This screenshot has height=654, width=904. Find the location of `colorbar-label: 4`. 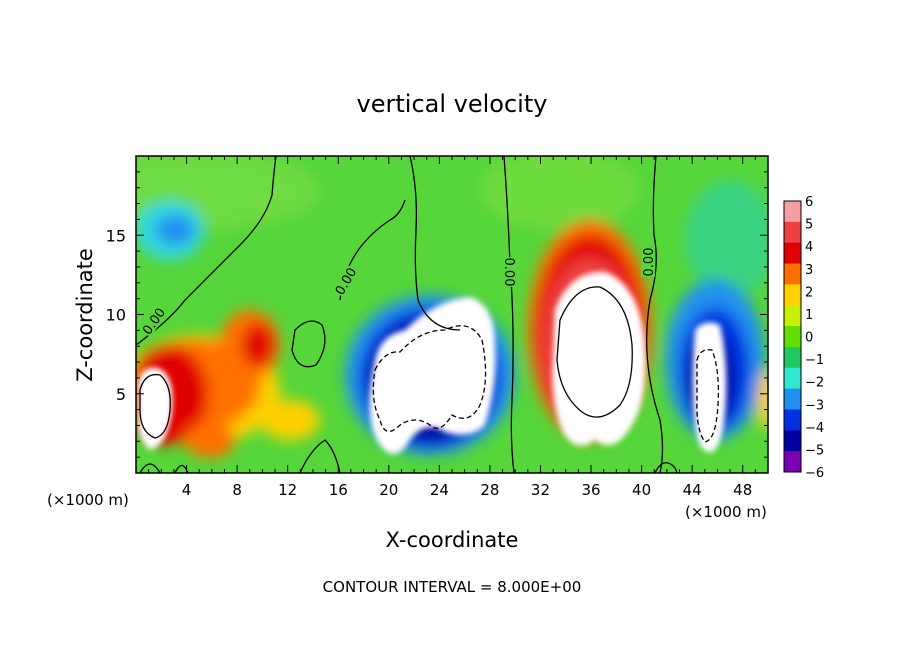

colorbar-label: 4 is located at coordinates (809, 247).